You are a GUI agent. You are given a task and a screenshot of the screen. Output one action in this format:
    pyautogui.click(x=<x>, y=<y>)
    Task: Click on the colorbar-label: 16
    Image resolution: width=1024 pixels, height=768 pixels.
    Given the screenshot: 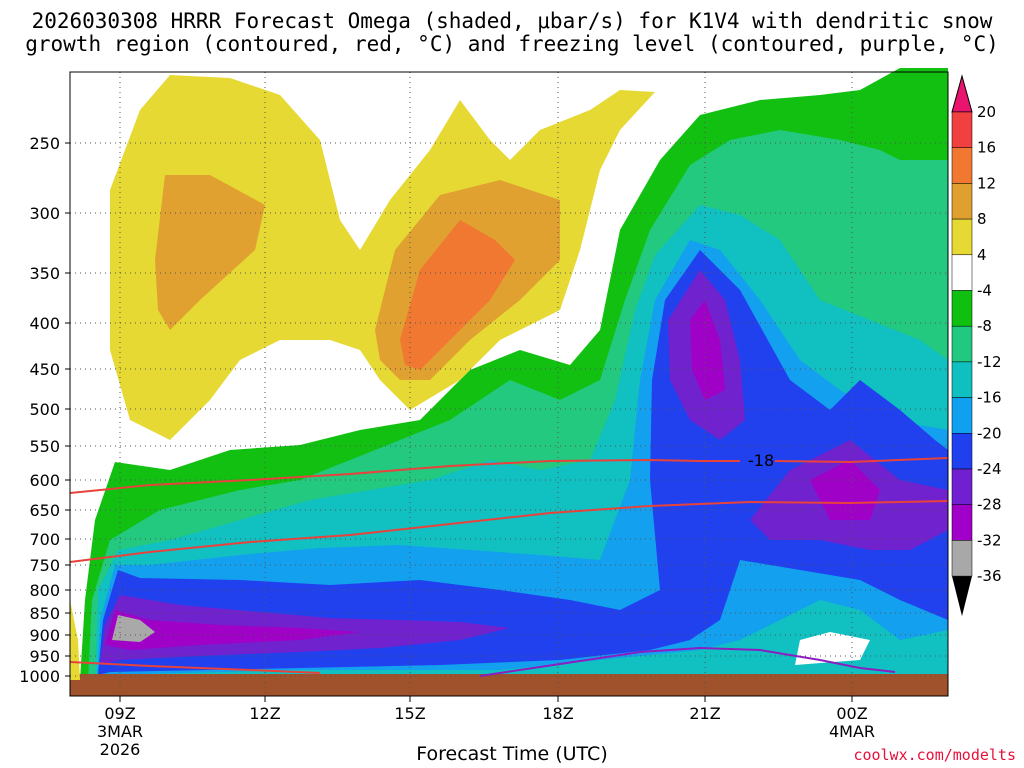 What is the action you would take?
    pyautogui.click(x=986, y=148)
    